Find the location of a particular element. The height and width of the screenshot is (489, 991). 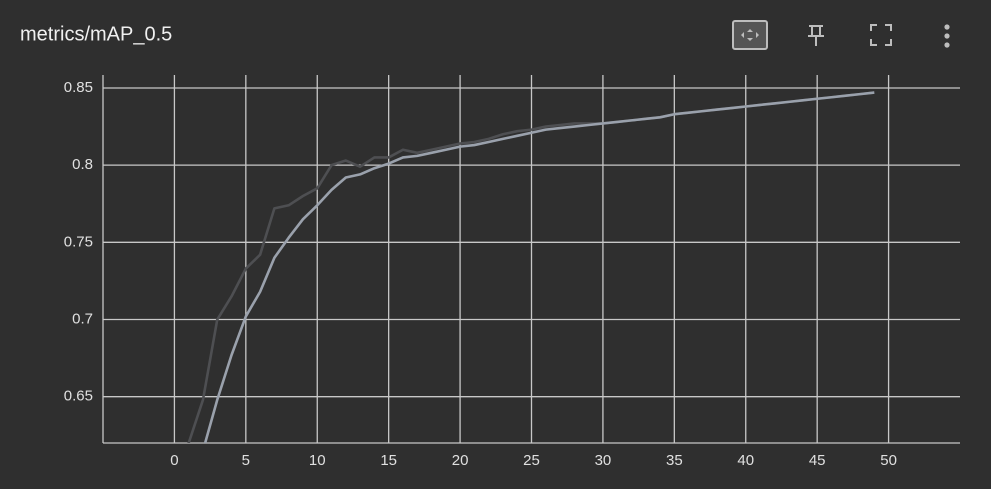

y-tick-label: 0.75 is located at coordinates (78, 241).